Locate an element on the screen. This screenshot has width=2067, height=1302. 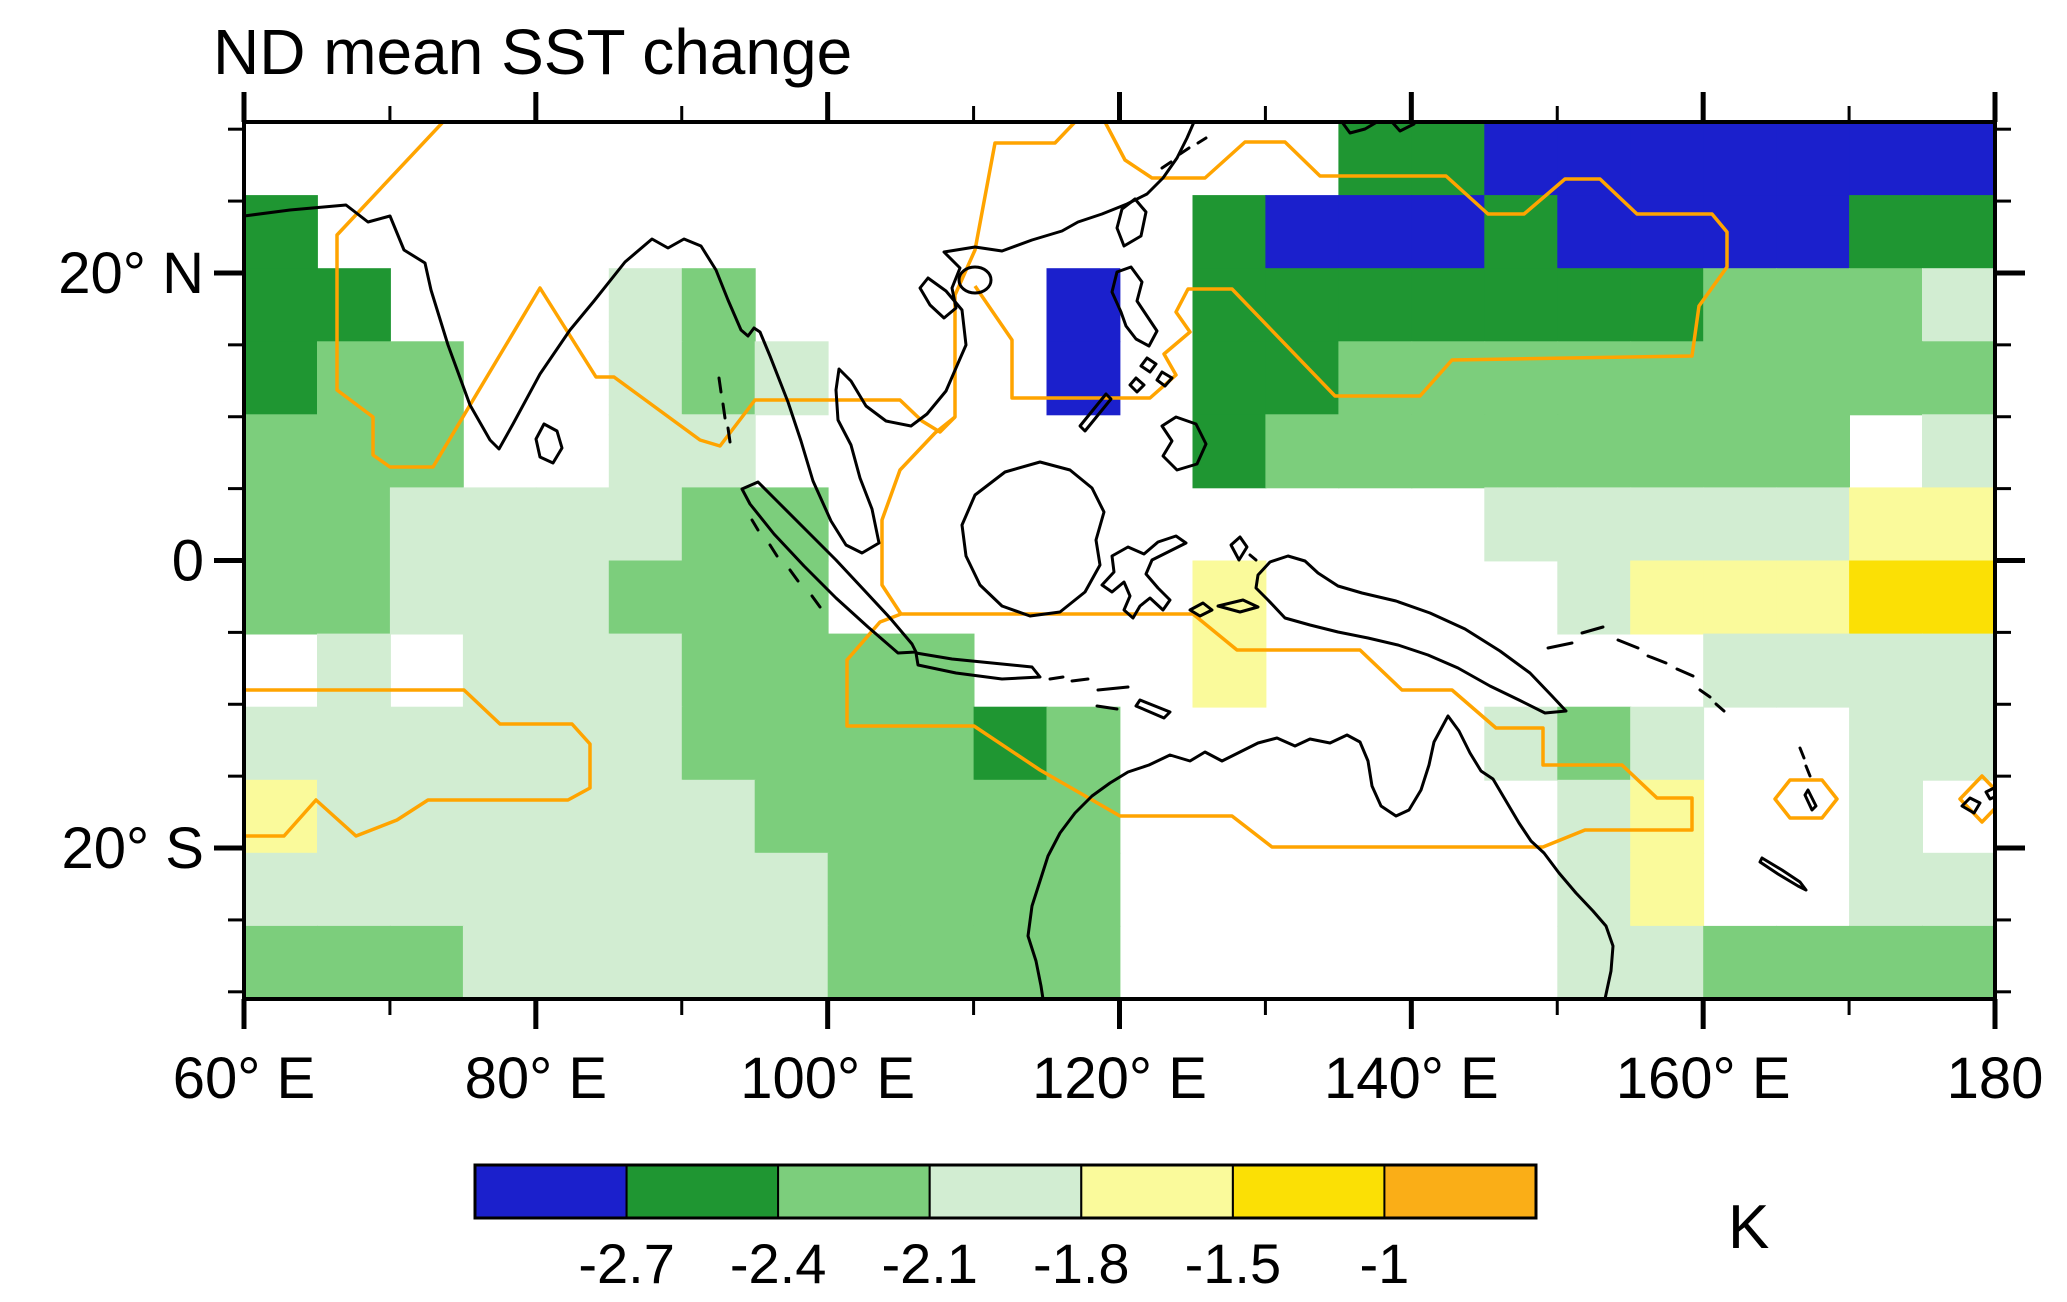
colorbar-boundary-label: -2.1 is located at coordinates (929, 1263).